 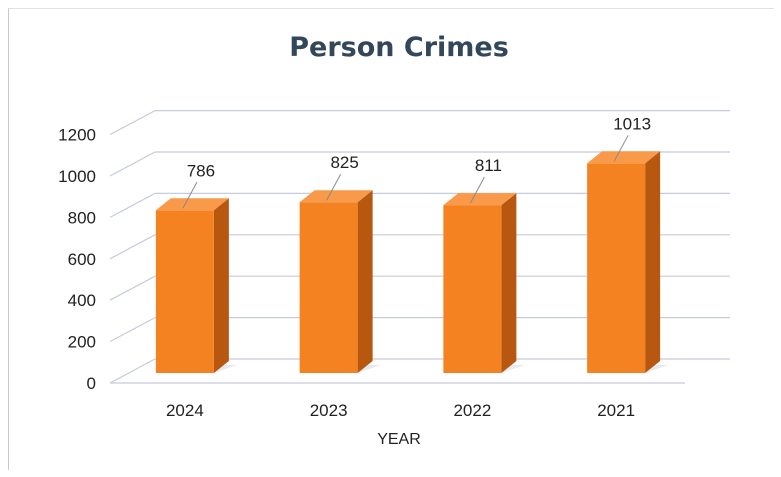 I want to click on y-tick-label: 600, so click(x=82, y=259).